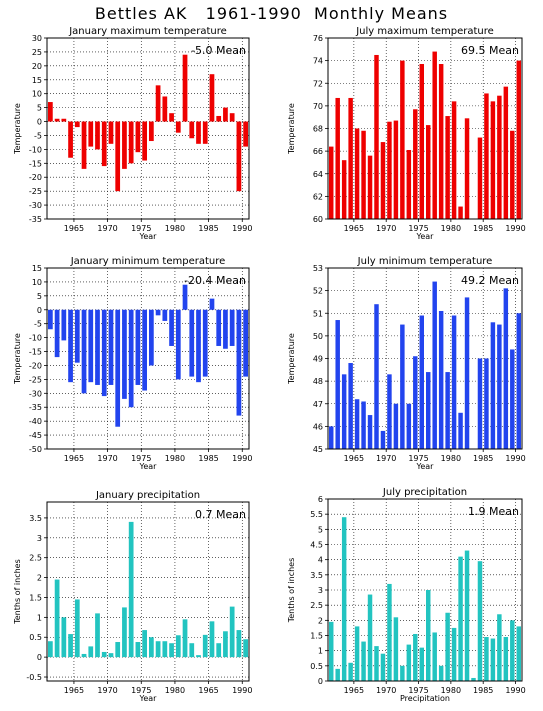 The image size is (543, 711). Describe the element at coordinates (35, 205) in the screenshot. I see `y-tick-label: -30` at that location.